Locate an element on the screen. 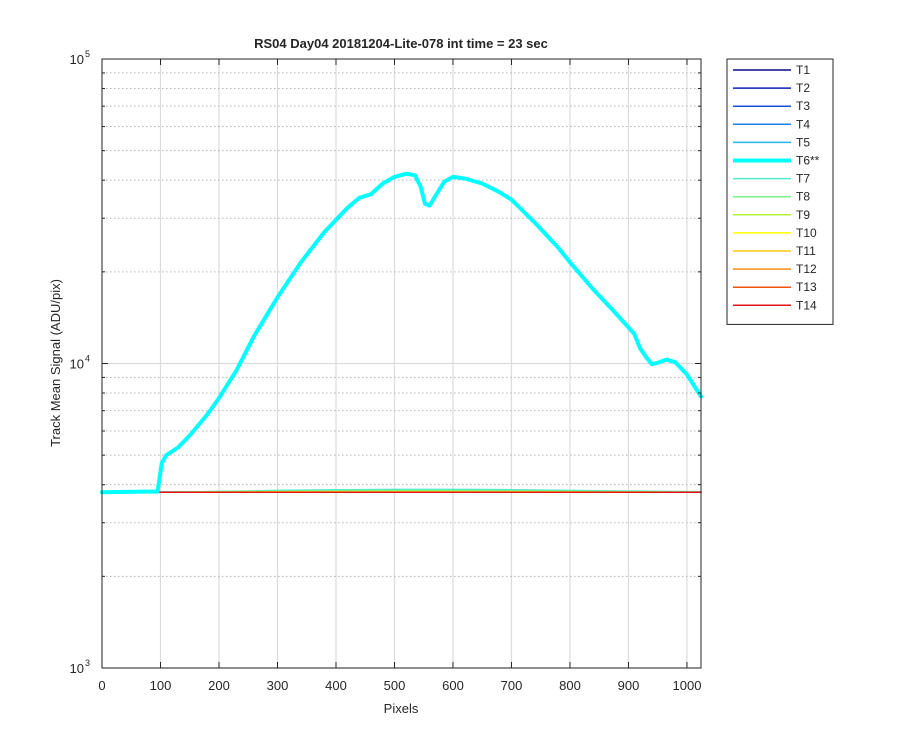  legend-label: T7 is located at coordinates (803, 179).